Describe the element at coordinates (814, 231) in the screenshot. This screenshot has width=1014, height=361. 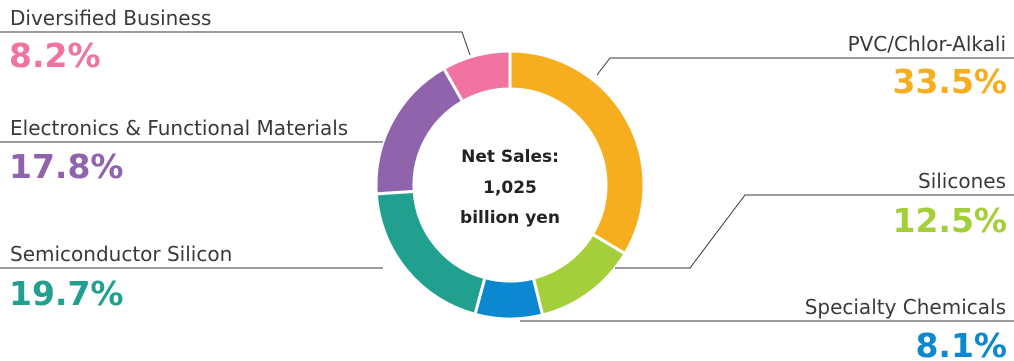
I see `leader-line-silicones` at that location.